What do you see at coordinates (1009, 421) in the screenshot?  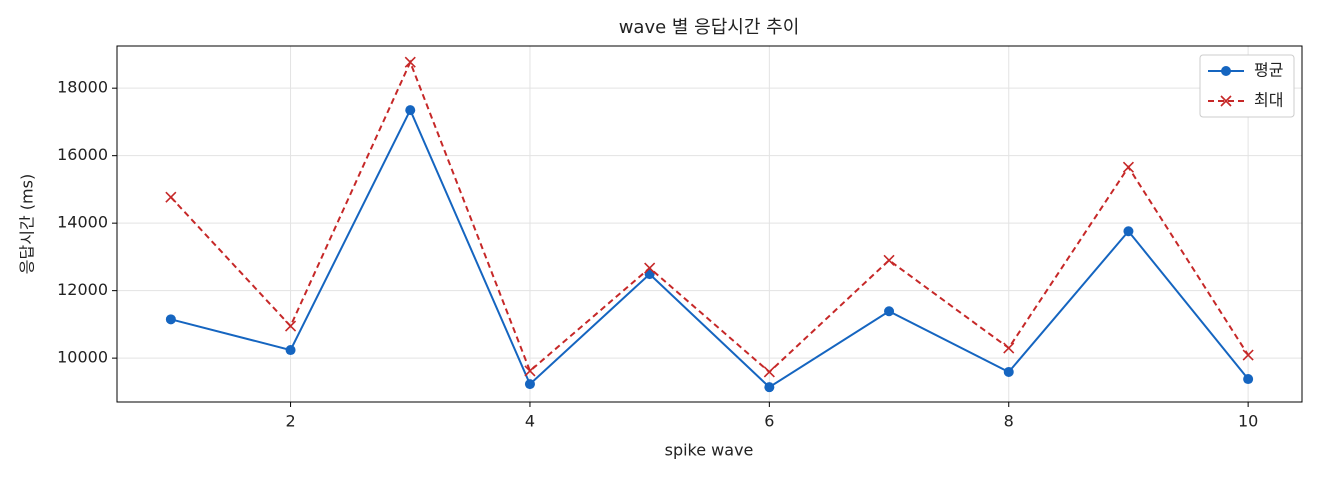 I see `x-tick-label: 8` at bounding box center [1009, 421].